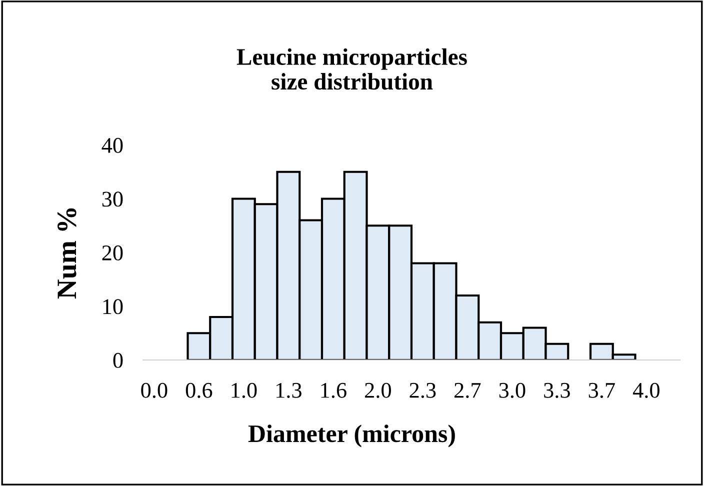 This screenshot has width=704, height=486. What do you see at coordinates (199, 390) in the screenshot?
I see `x-tick-label: 0.6` at bounding box center [199, 390].